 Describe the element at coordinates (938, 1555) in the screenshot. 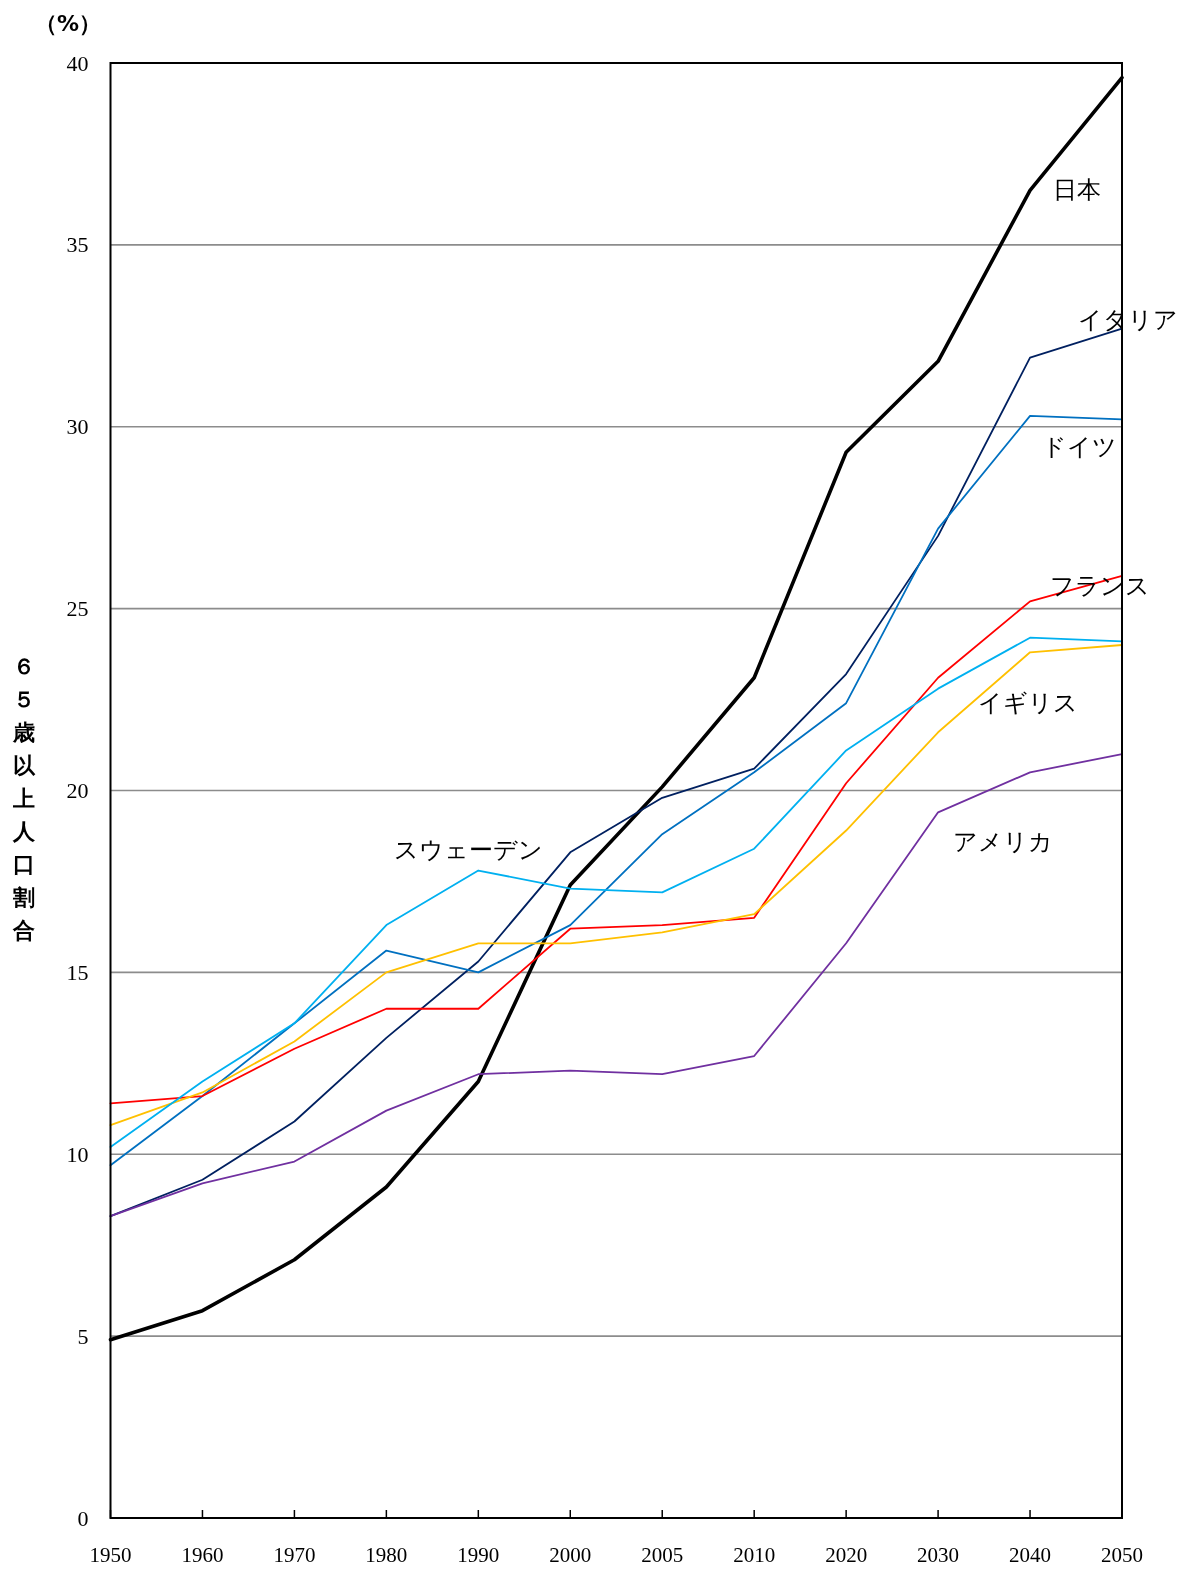

I see `x-tick-label: 2030` at that location.